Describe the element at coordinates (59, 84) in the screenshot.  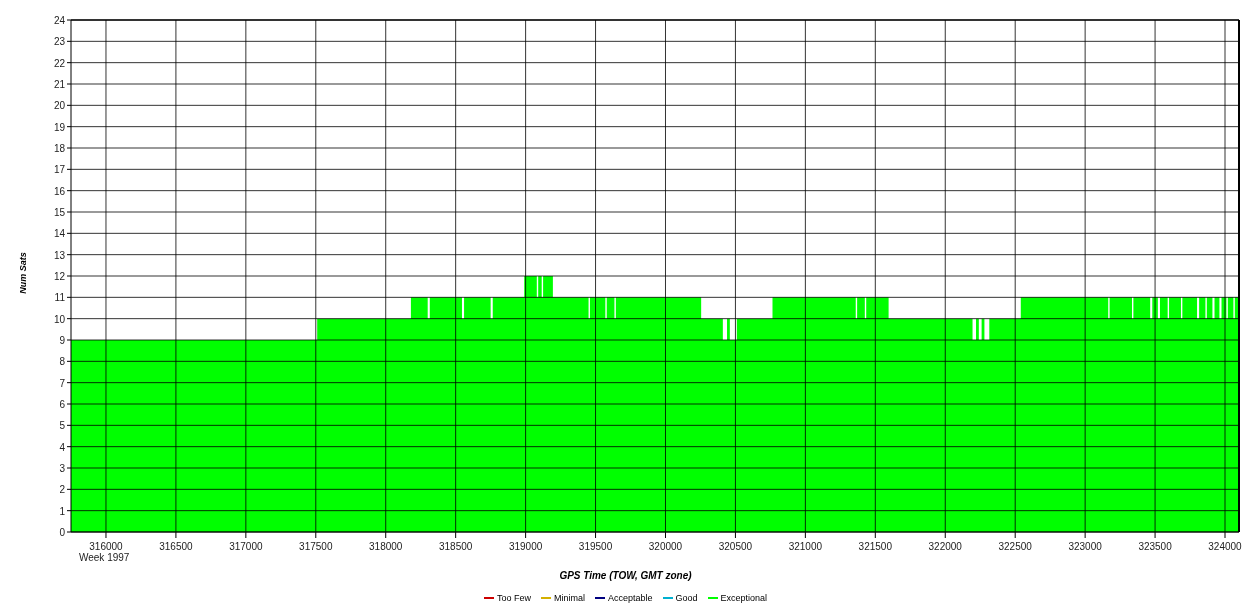
I see `y-tick-label: 21` at that location.